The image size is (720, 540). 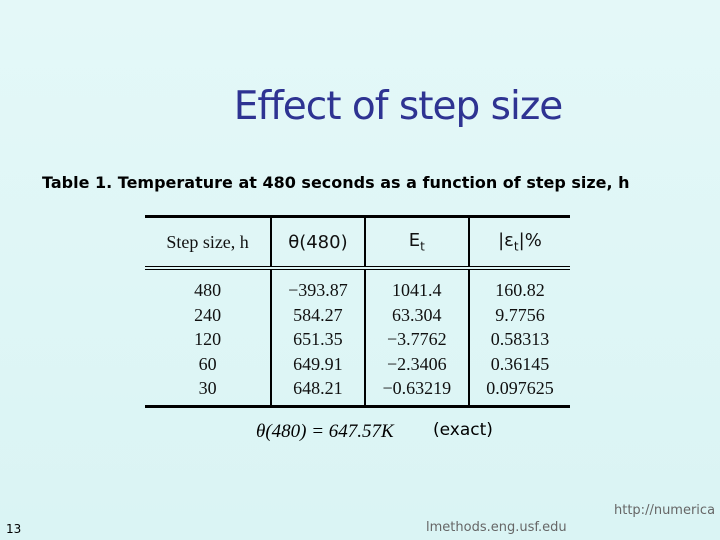 I want to click on url: http://numerica, so click(x=665, y=510).